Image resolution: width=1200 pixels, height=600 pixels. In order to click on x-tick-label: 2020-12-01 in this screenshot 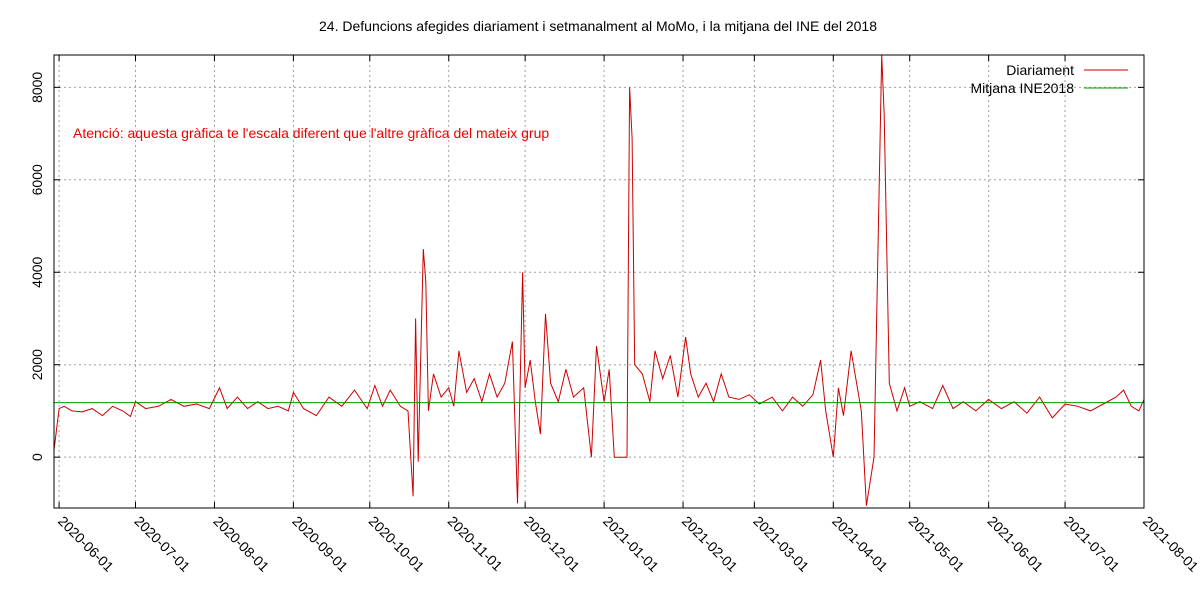, I will do `click(552, 544)`.